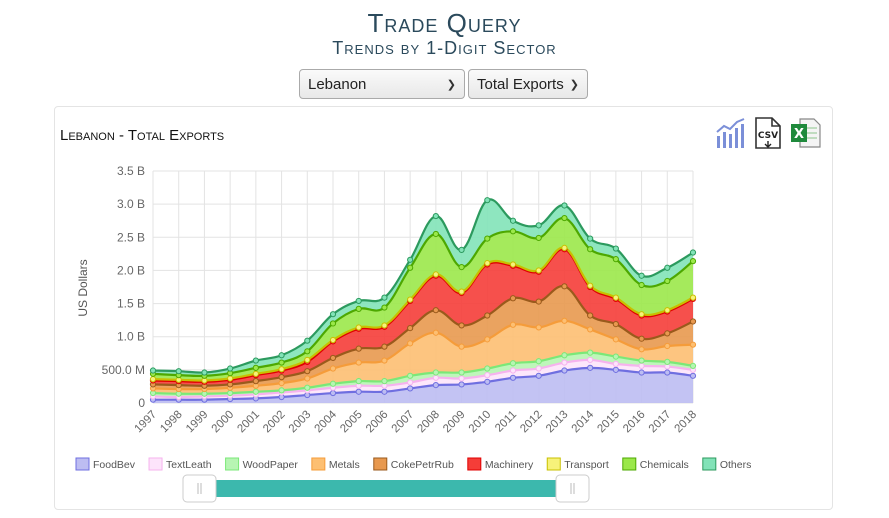 This screenshot has width=889, height=518. What do you see at coordinates (413, 464) in the screenshot?
I see `legend-item-cokepetrrub: CokePetrRub` at bounding box center [413, 464].